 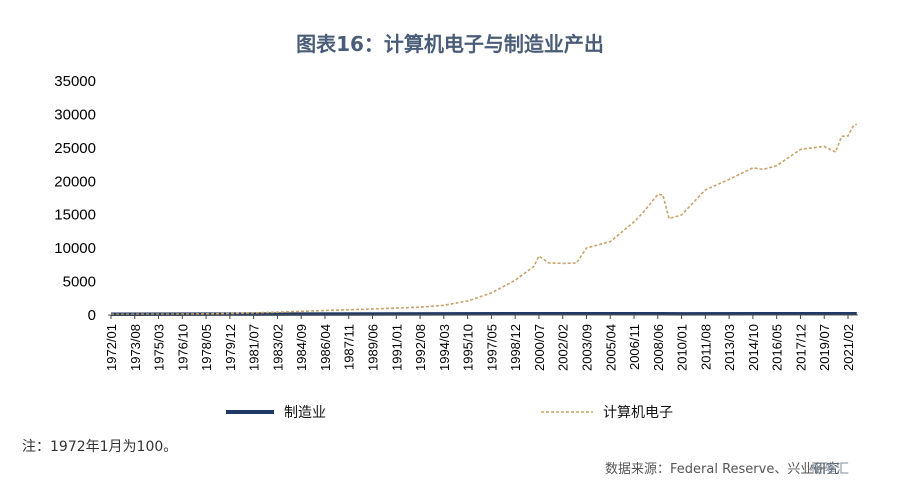 I want to click on x-tick-label: 2019/07, so click(x=824, y=347).